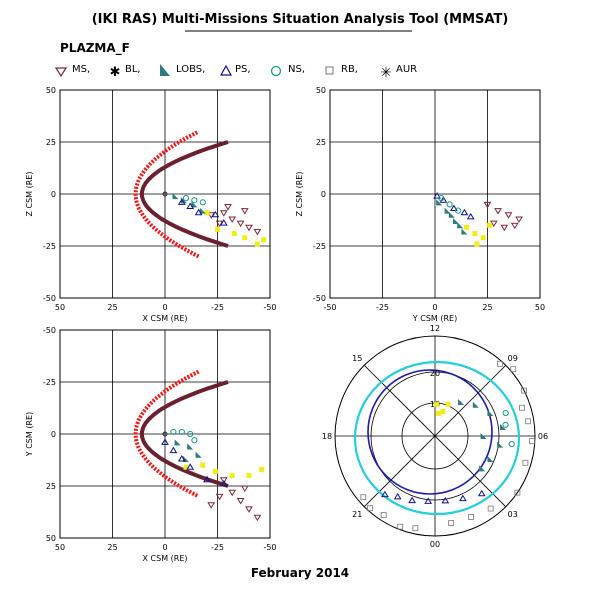 The height and width of the screenshot is (600, 600). I want to click on magnetopause-curve, so click(184, 434).